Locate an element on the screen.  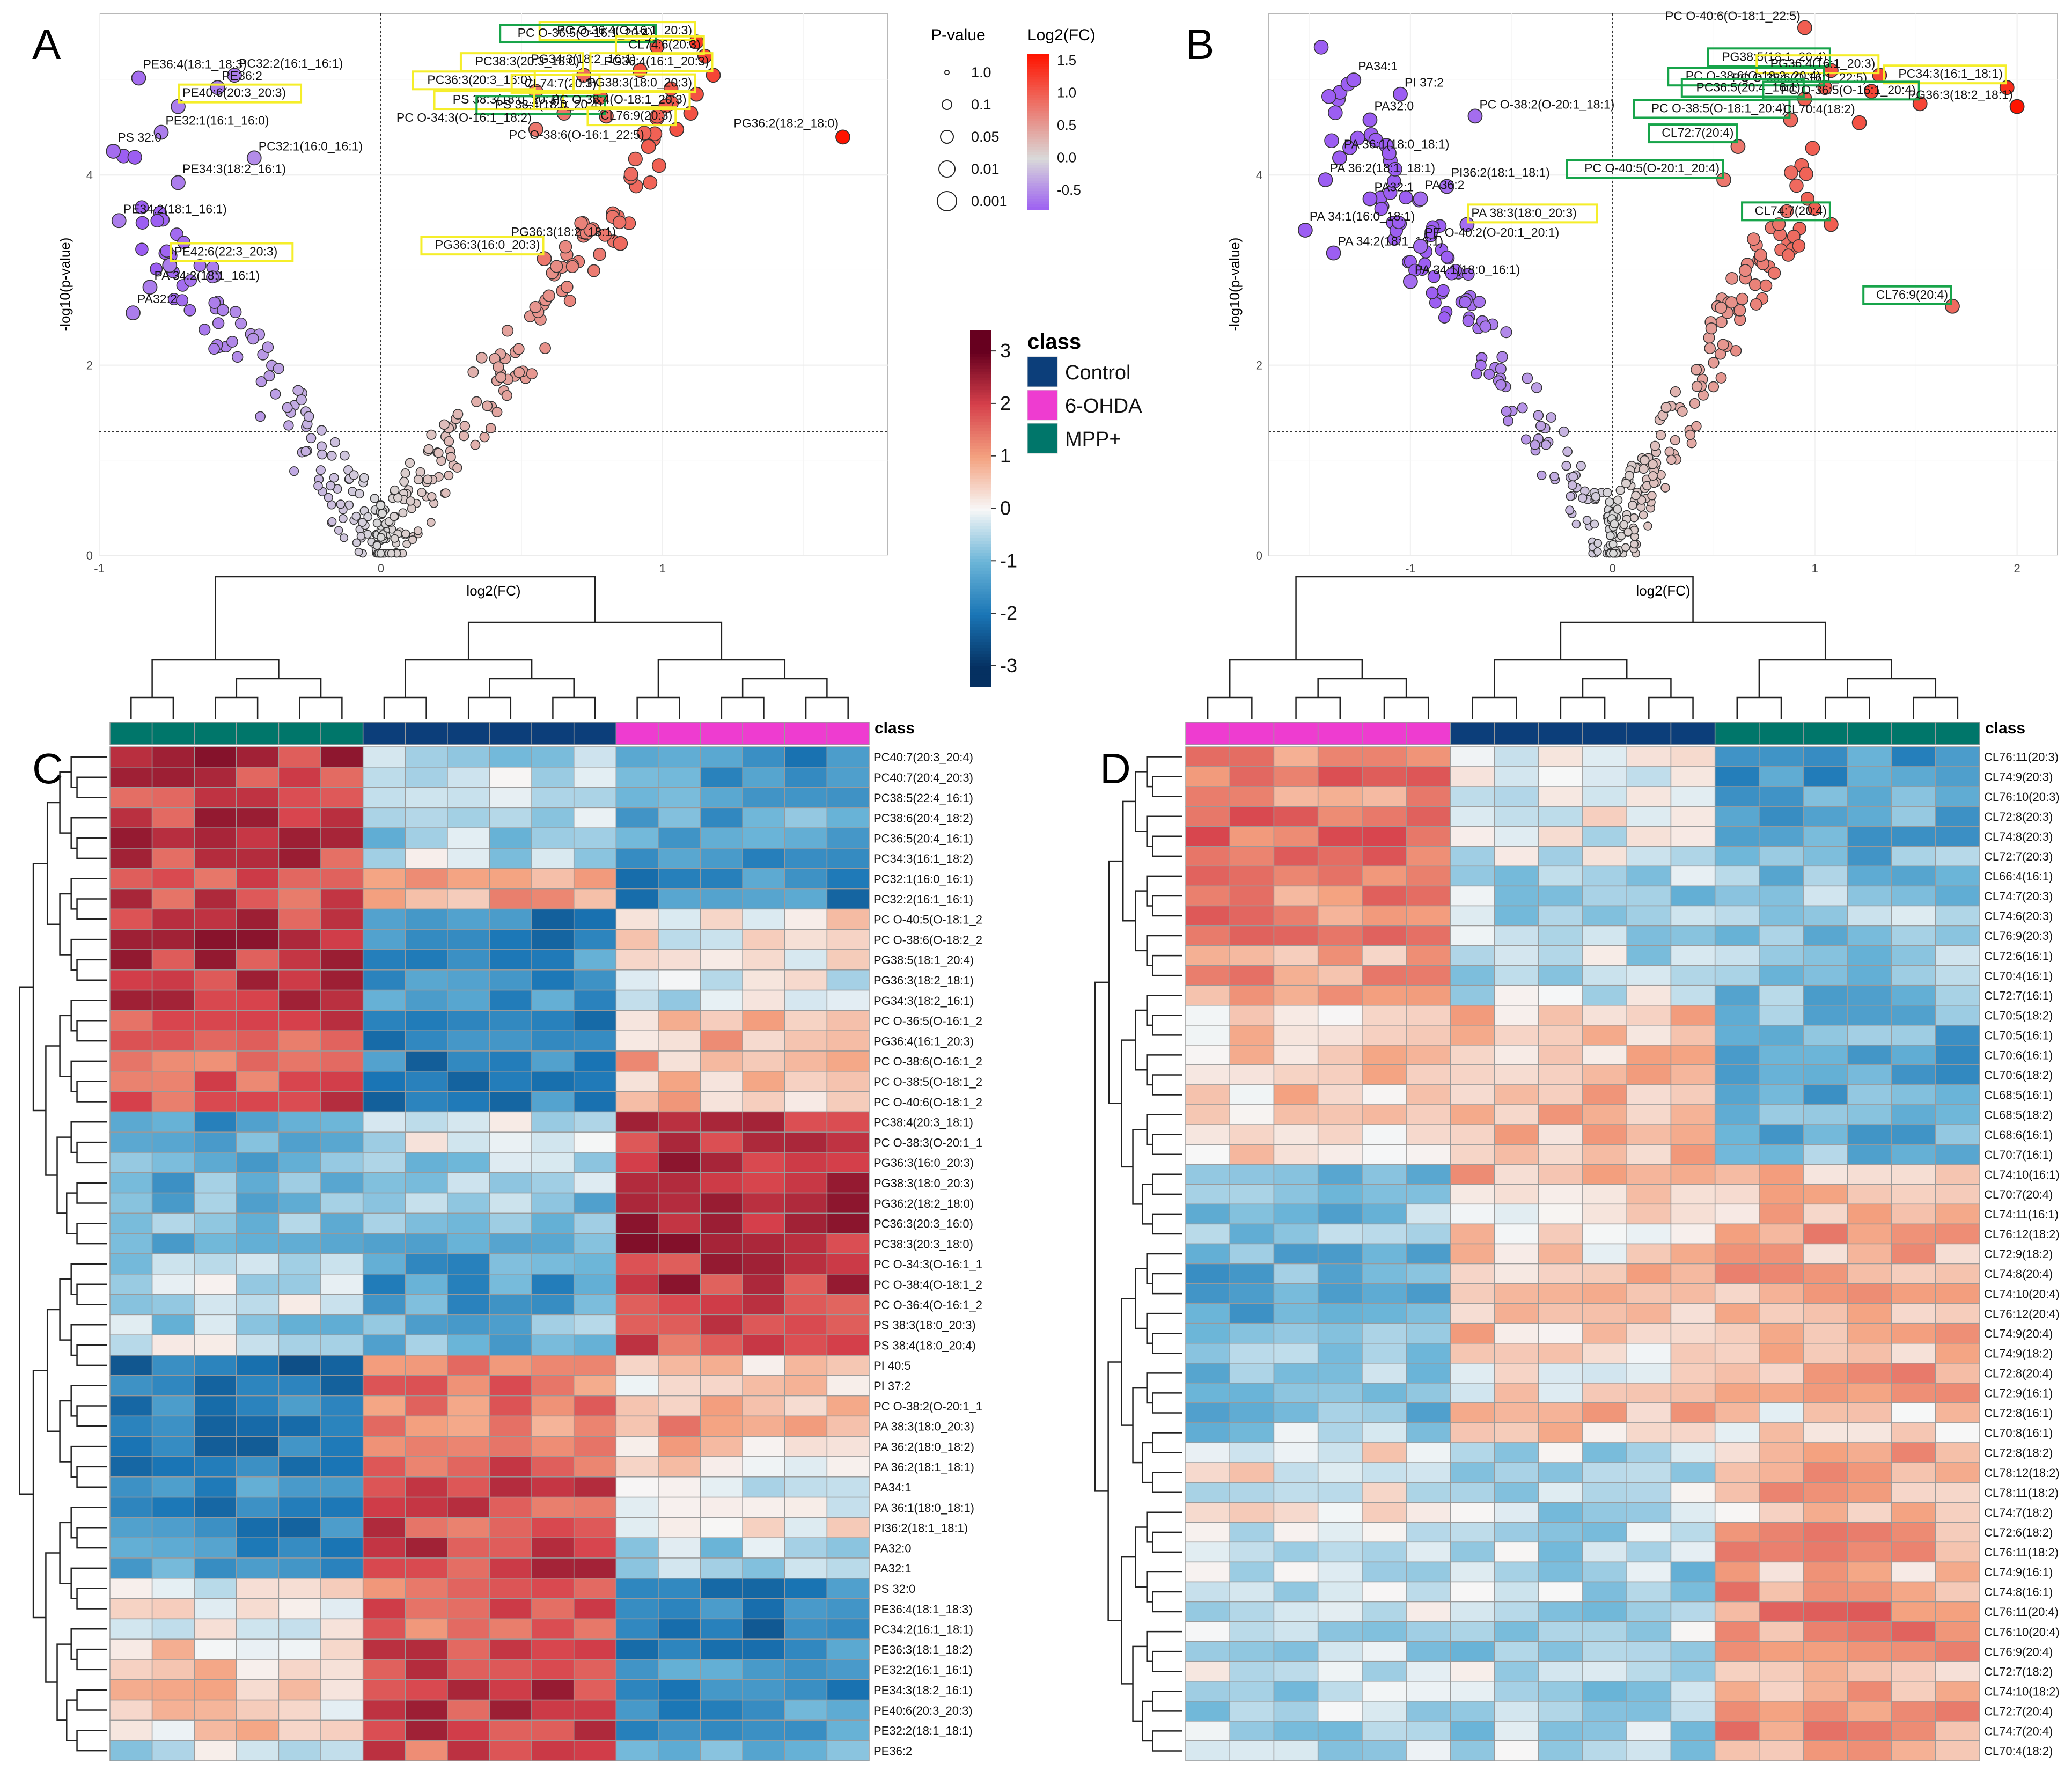
point-label: PE42:6(22:3_20:3) is located at coordinates (226, 252).